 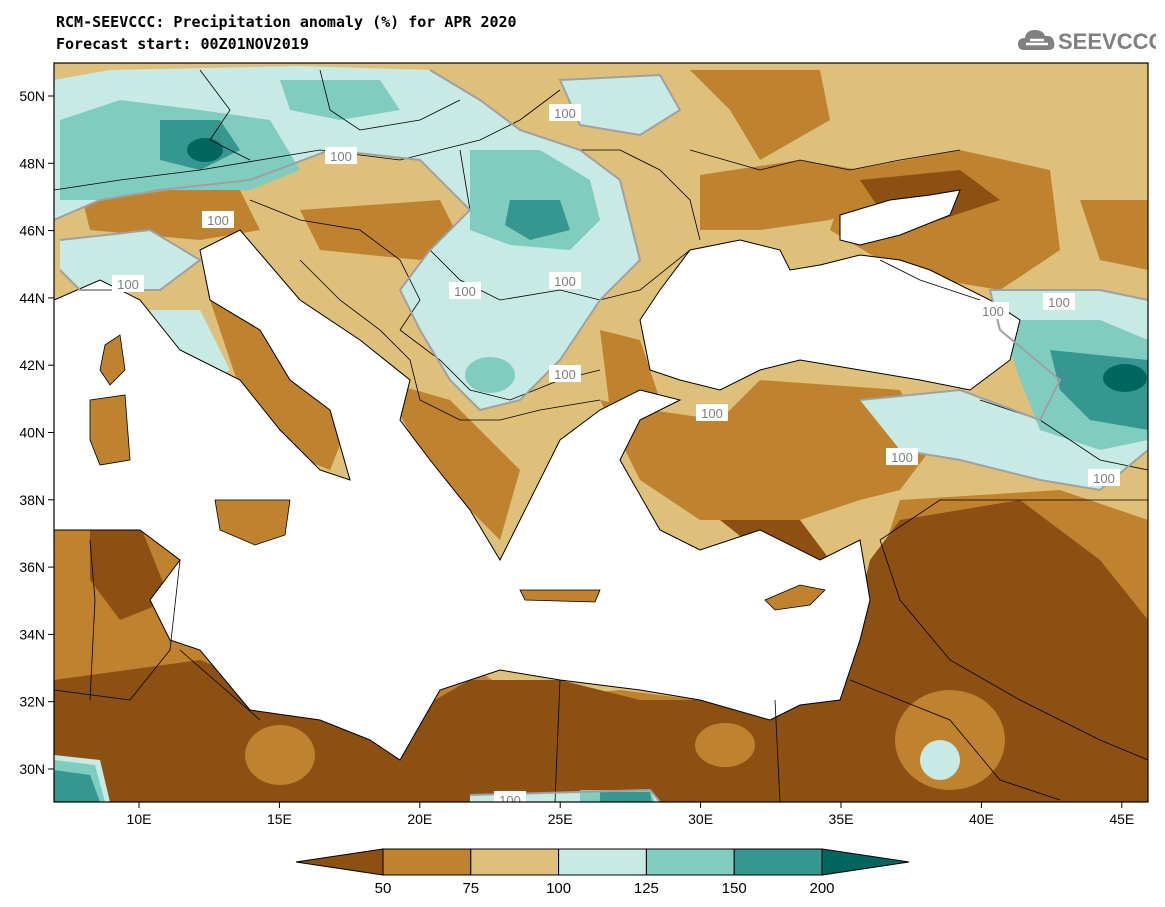 I want to click on lat-tick-label: 32N, so click(x=32, y=702).